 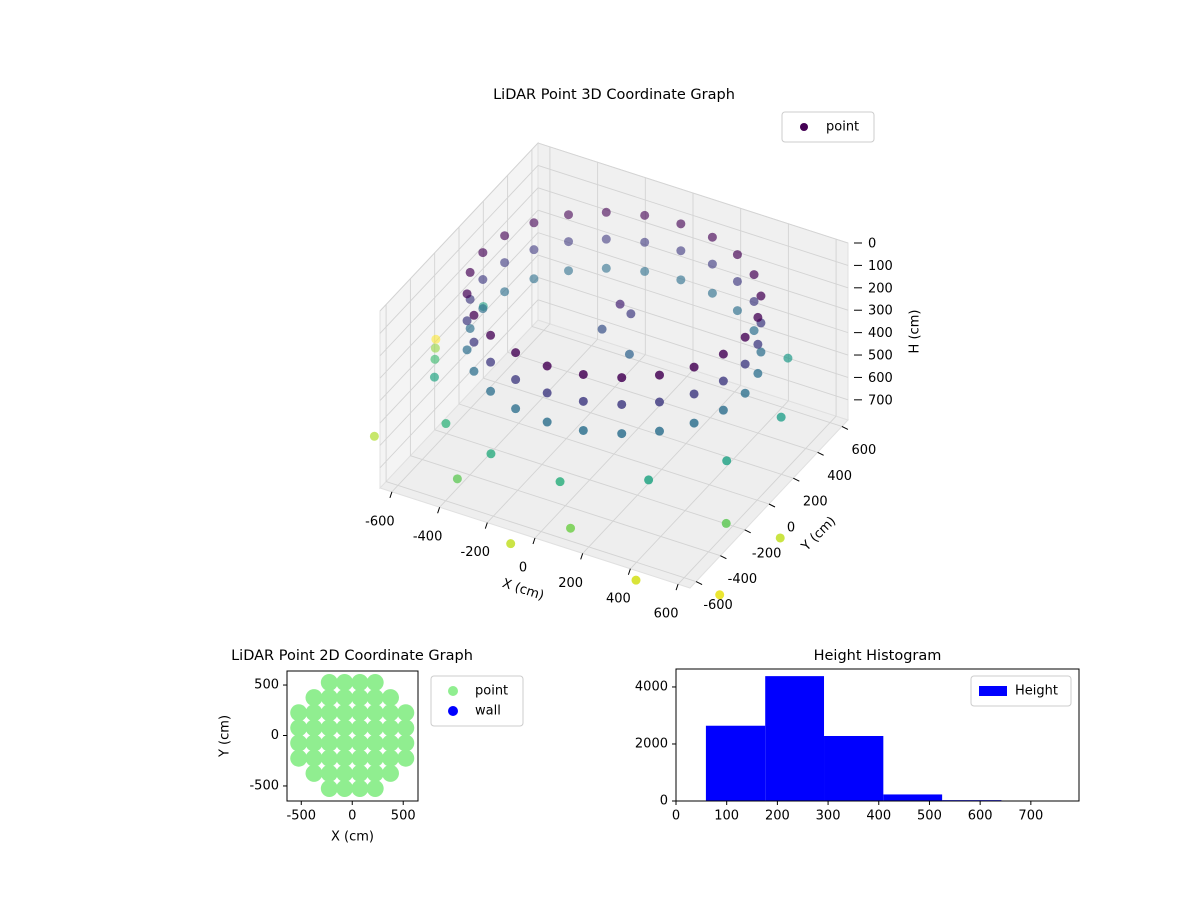 I want to click on z-tick-label: 100, so click(x=880, y=266).